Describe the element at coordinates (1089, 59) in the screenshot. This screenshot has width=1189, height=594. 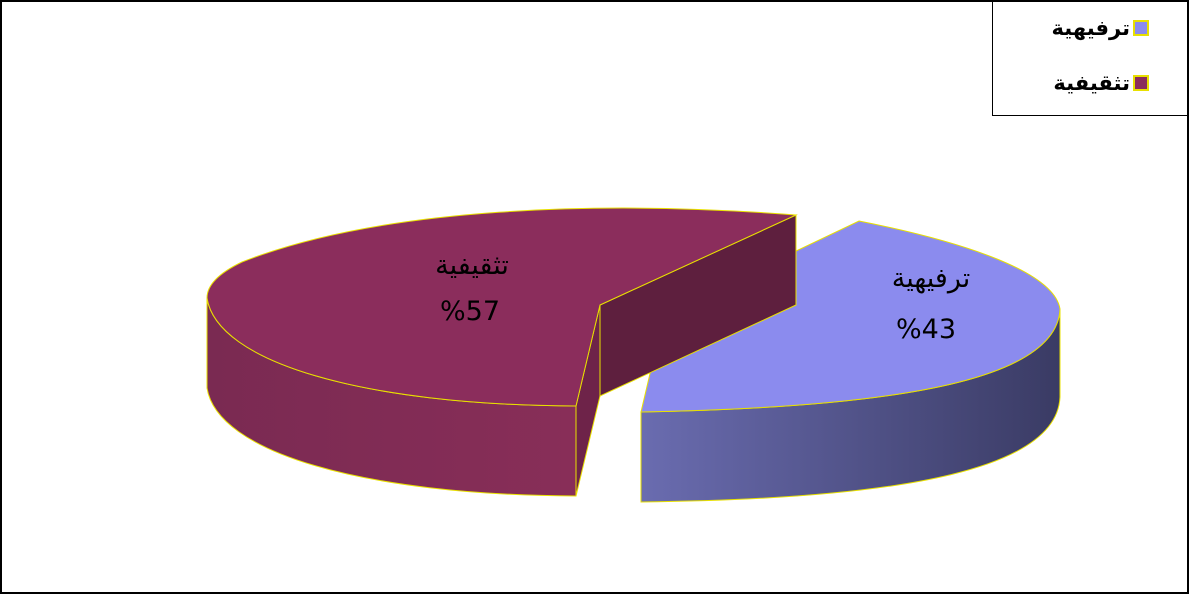
I see `chart-legend: ترفيهية تثقيفية` at that location.